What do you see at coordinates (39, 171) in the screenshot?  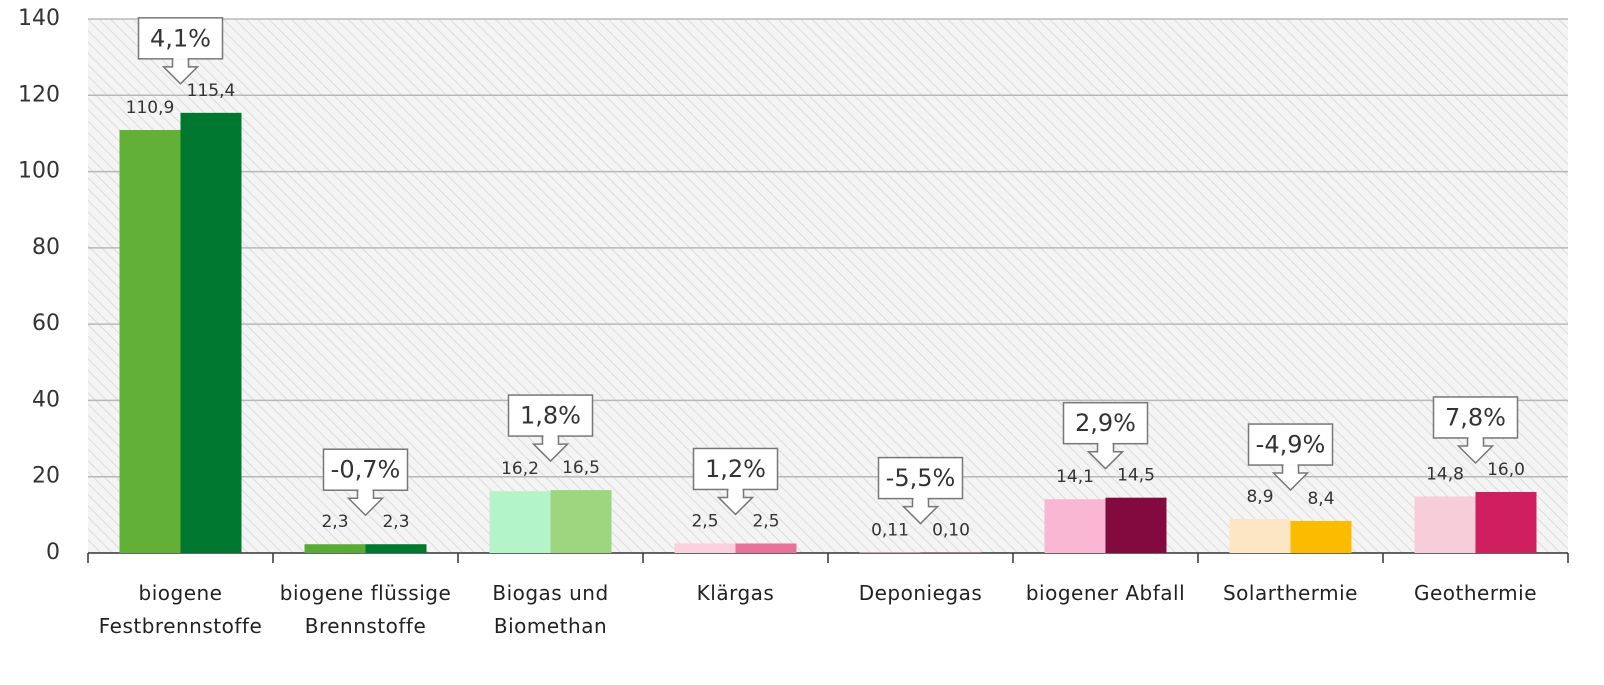 I see `y-tick-label: 100` at bounding box center [39, 171].